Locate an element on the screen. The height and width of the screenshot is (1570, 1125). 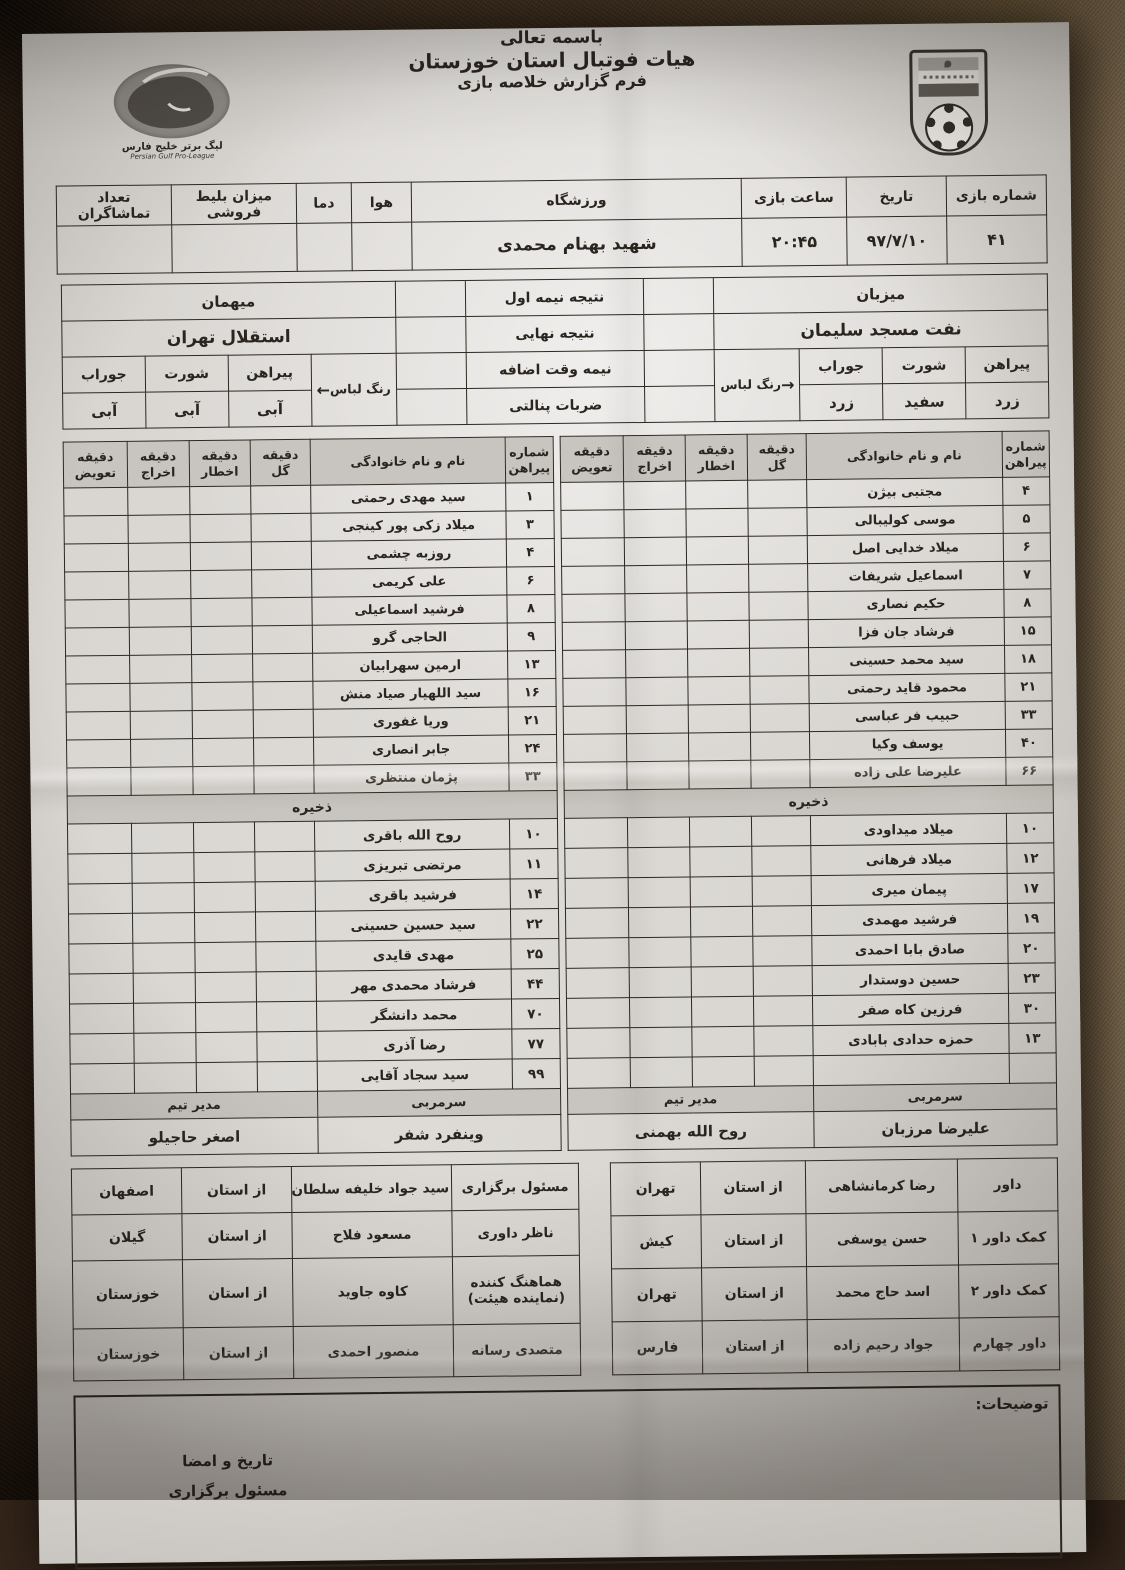
guest-role-label: میهمان is located at coordinates (228, 301).